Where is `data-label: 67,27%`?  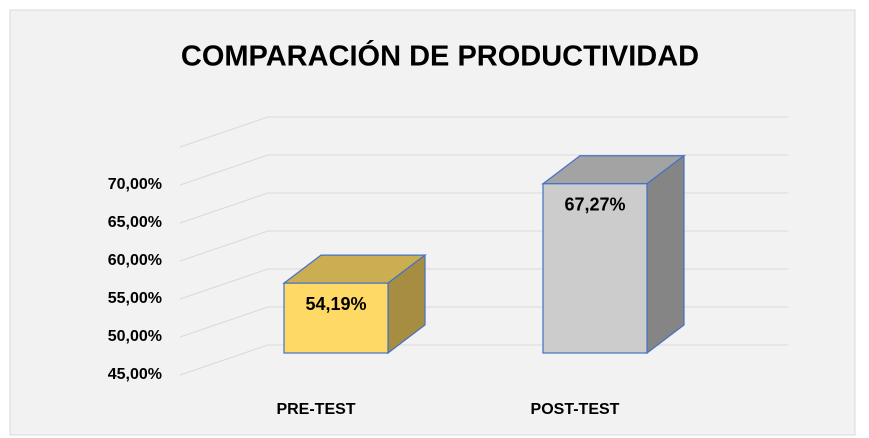 data-label: 67,27% is located at coordinates (594, 204).